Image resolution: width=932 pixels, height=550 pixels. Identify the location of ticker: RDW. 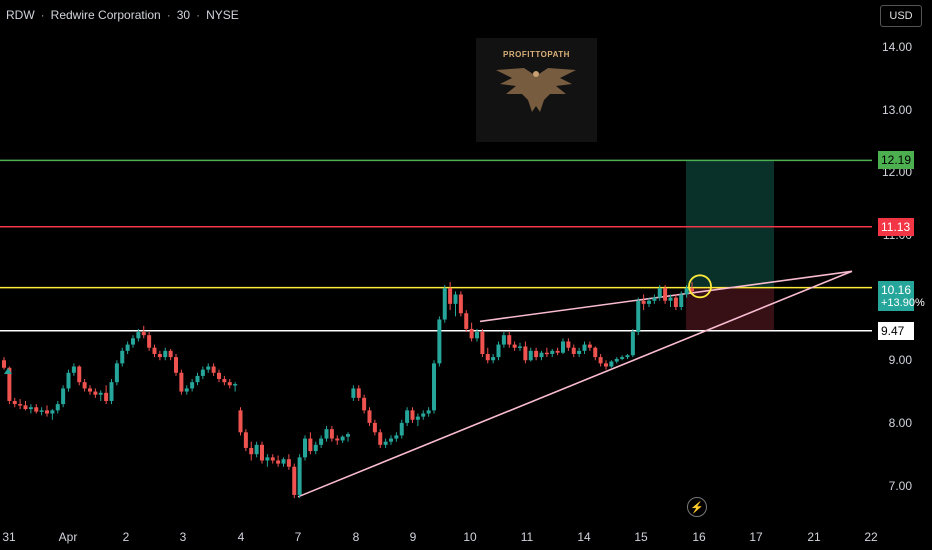
(20, 15).